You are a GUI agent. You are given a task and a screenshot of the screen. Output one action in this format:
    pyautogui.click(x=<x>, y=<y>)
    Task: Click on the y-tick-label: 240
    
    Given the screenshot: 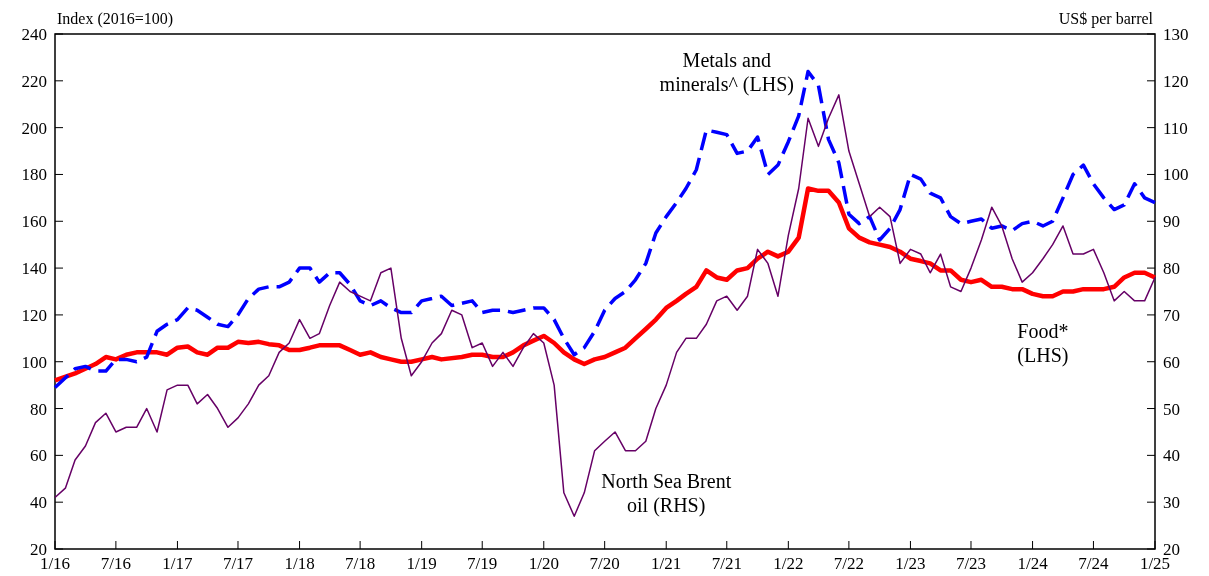 What is the action you would take?
    pyautogui.click(x=34, y=34)
    